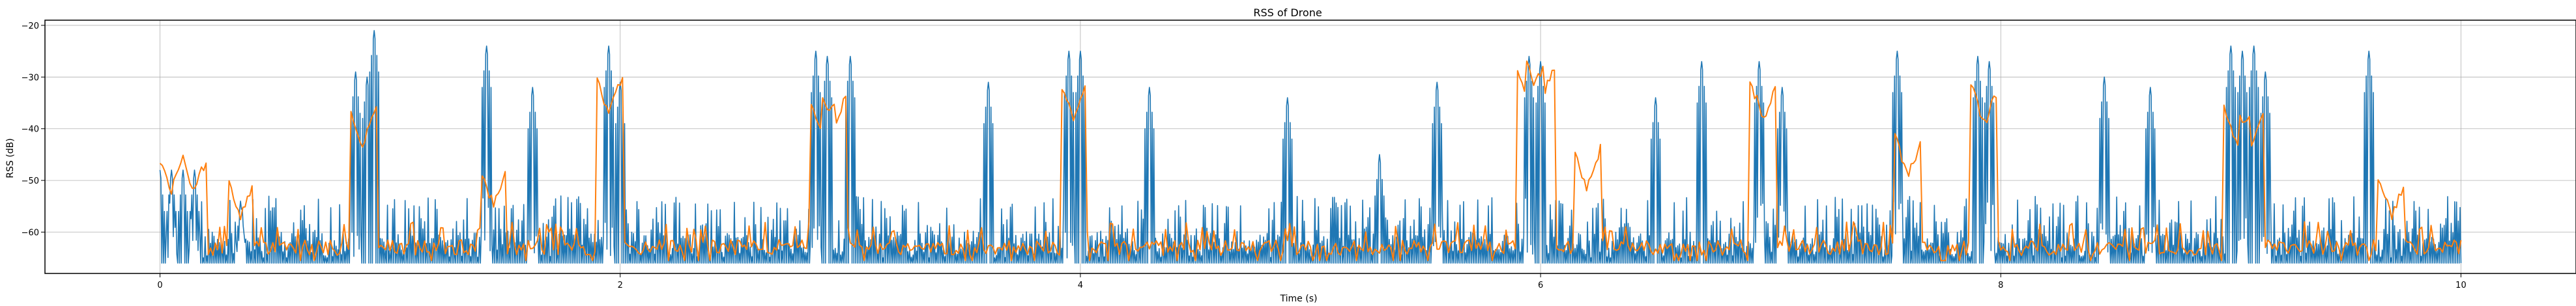  I want to click on y-axis-label: RSS (dB), so click(10, 158).